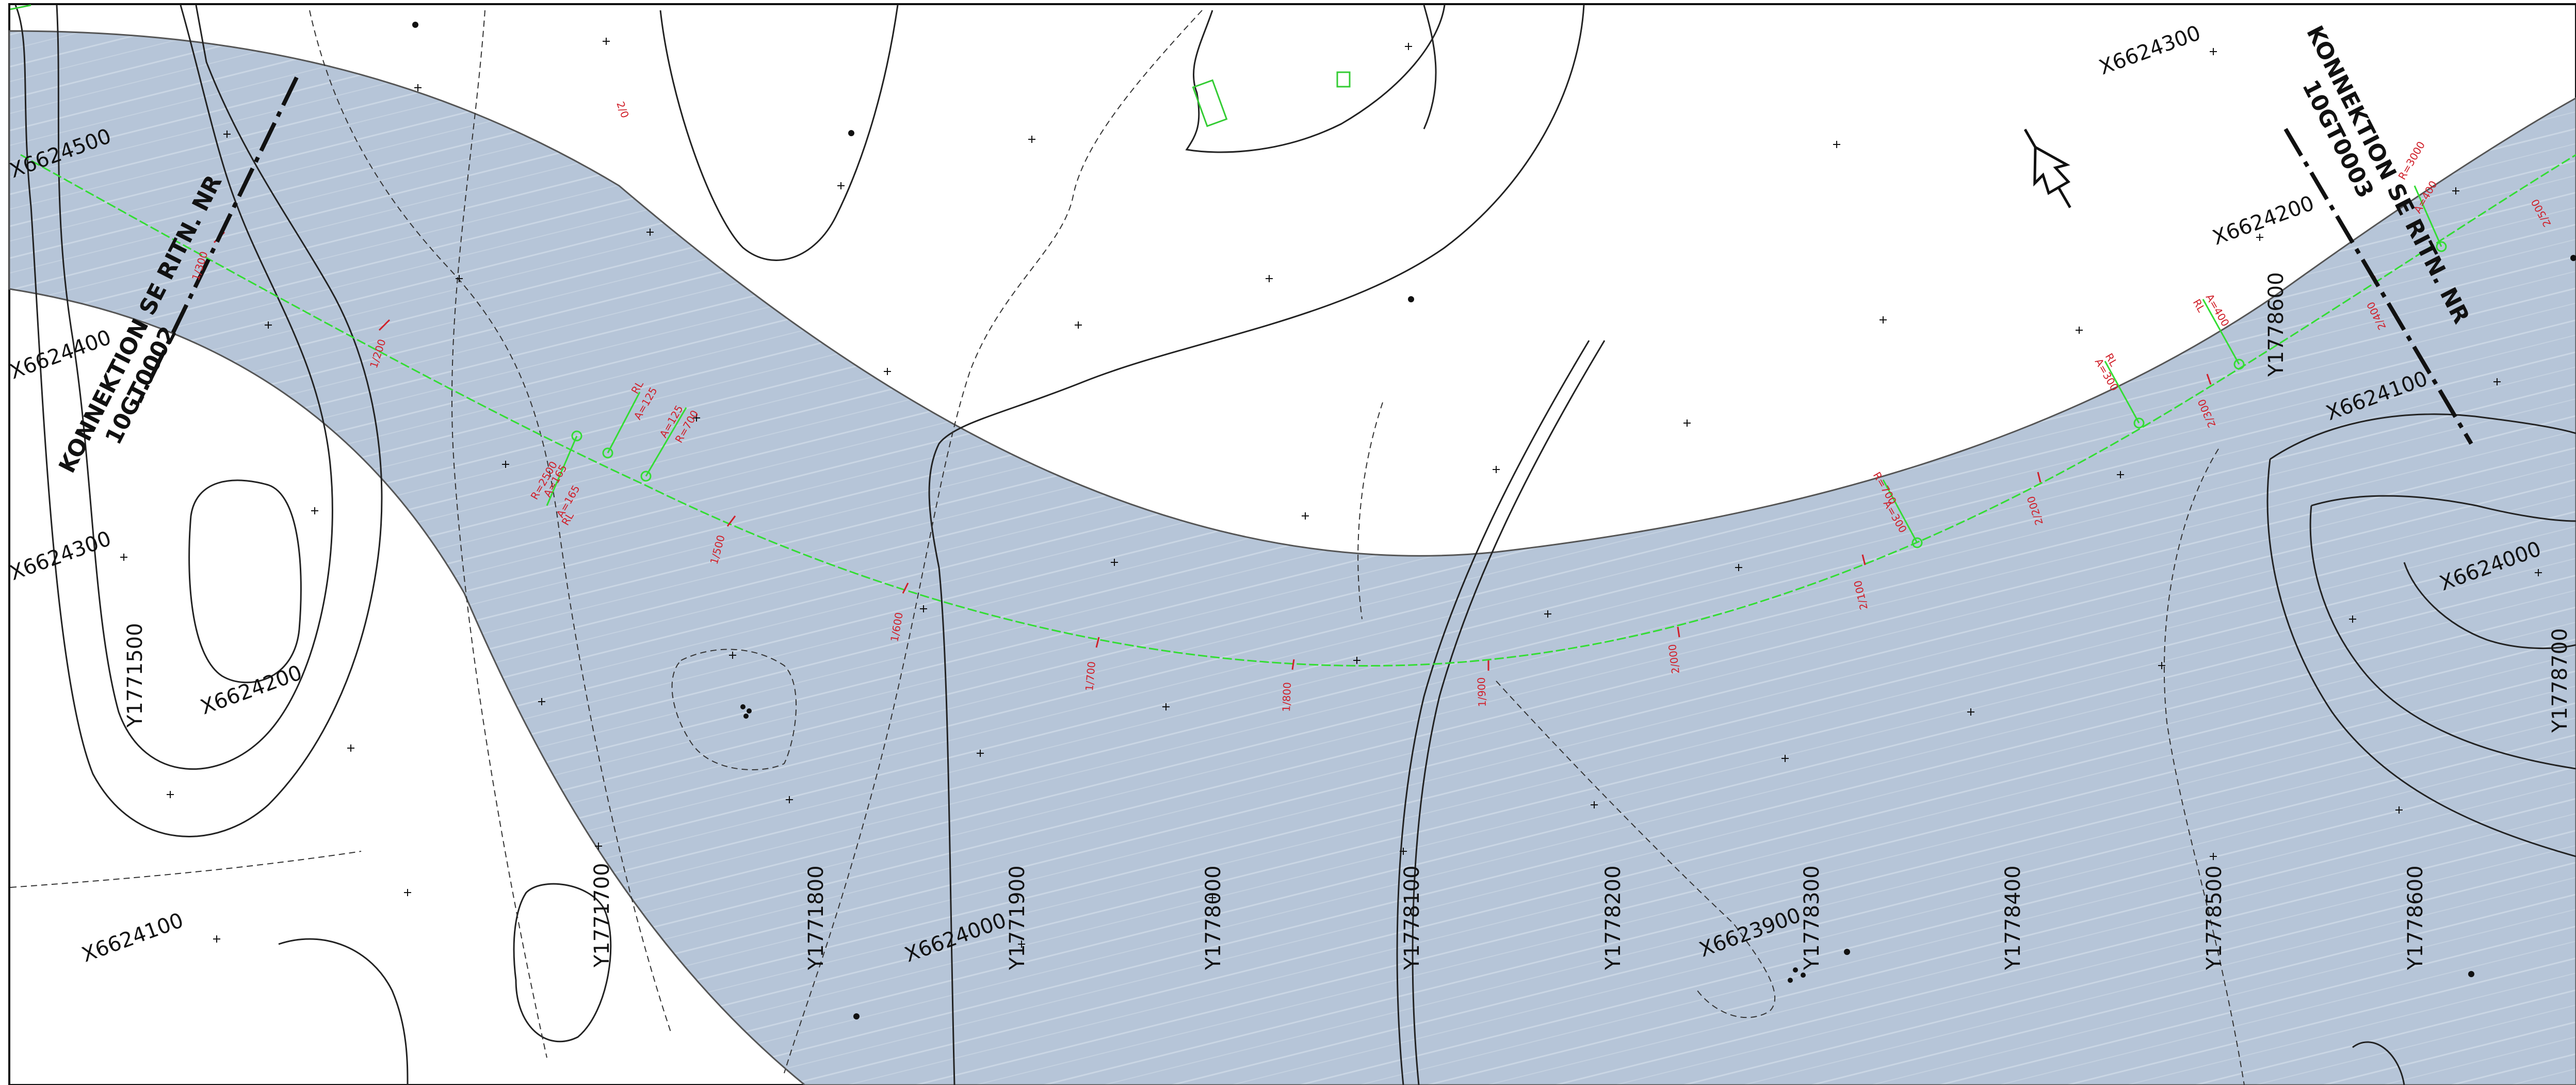  I want to click on grid-label-y1771900: Y1771900, so click(1017, 917).